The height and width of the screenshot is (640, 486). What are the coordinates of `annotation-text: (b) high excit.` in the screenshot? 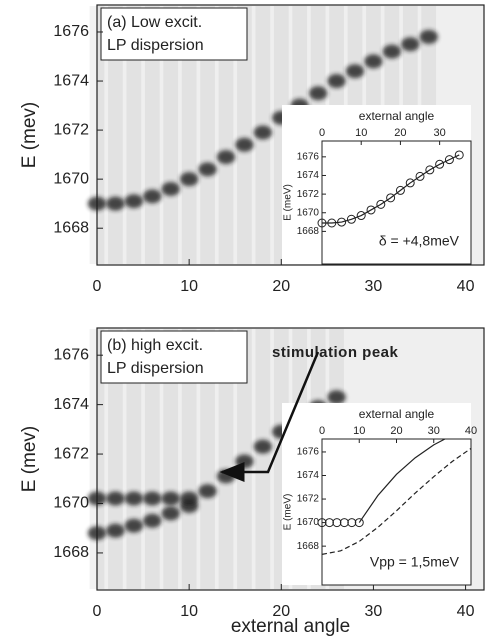 It's located at (155, 345).